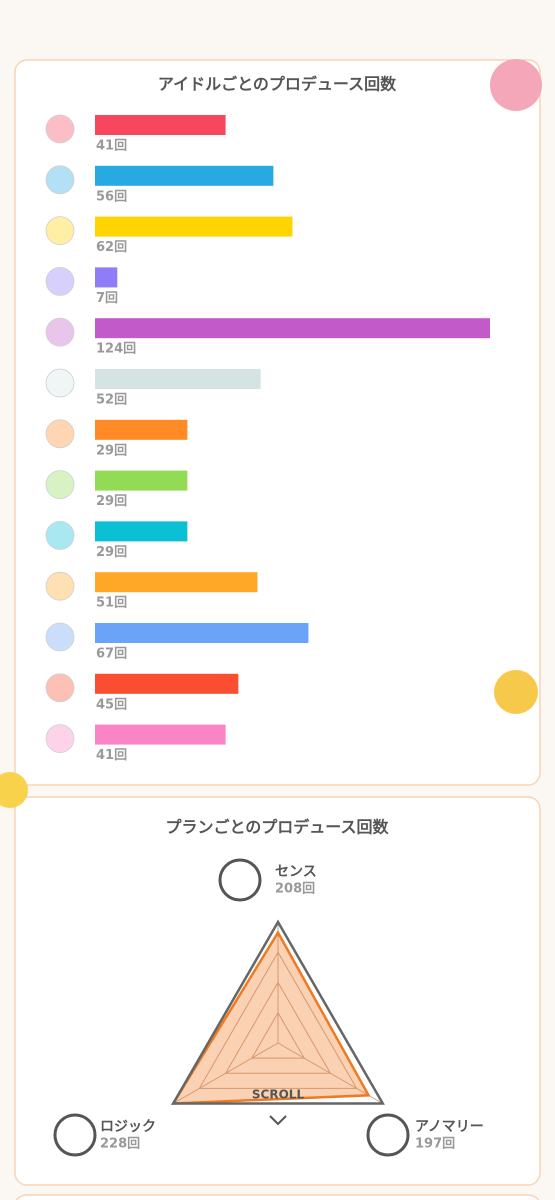 The image size is (555, 1200). What do you see at coordinates (107, 298) in the screenshot?
I see `bar-value-label: 7回` at bounding box center [107, 298].